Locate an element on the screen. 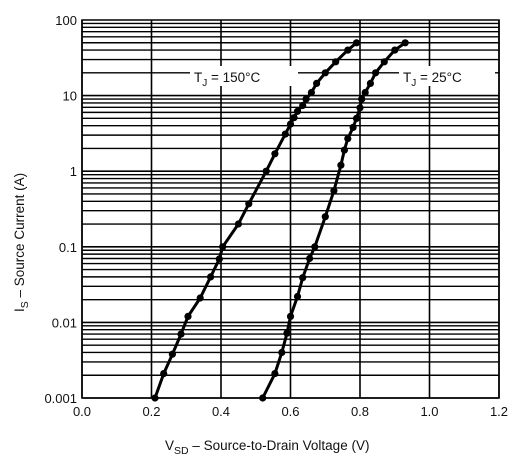  x-axis-label-main: V is located at coordinates (169, 445).